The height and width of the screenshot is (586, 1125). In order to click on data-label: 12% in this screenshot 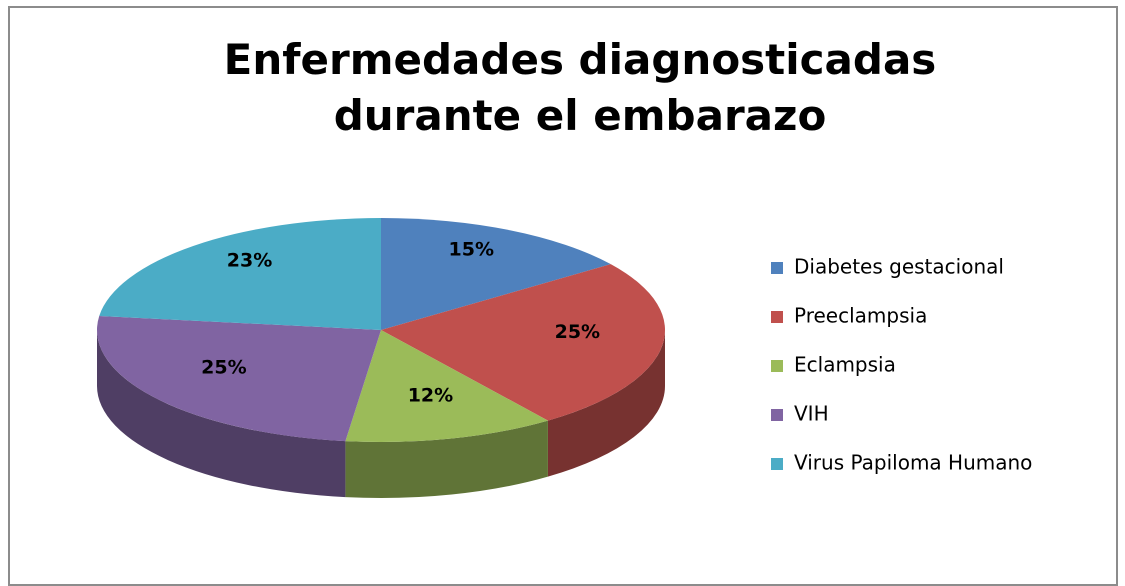, I will do `click(430, 395)`.